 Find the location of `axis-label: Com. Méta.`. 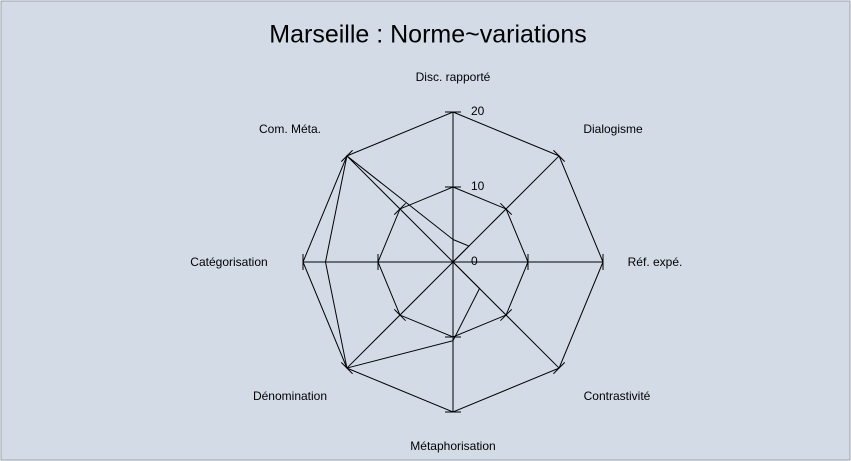

axis-label: Com. Méta. is located at coordinates (290, 129).